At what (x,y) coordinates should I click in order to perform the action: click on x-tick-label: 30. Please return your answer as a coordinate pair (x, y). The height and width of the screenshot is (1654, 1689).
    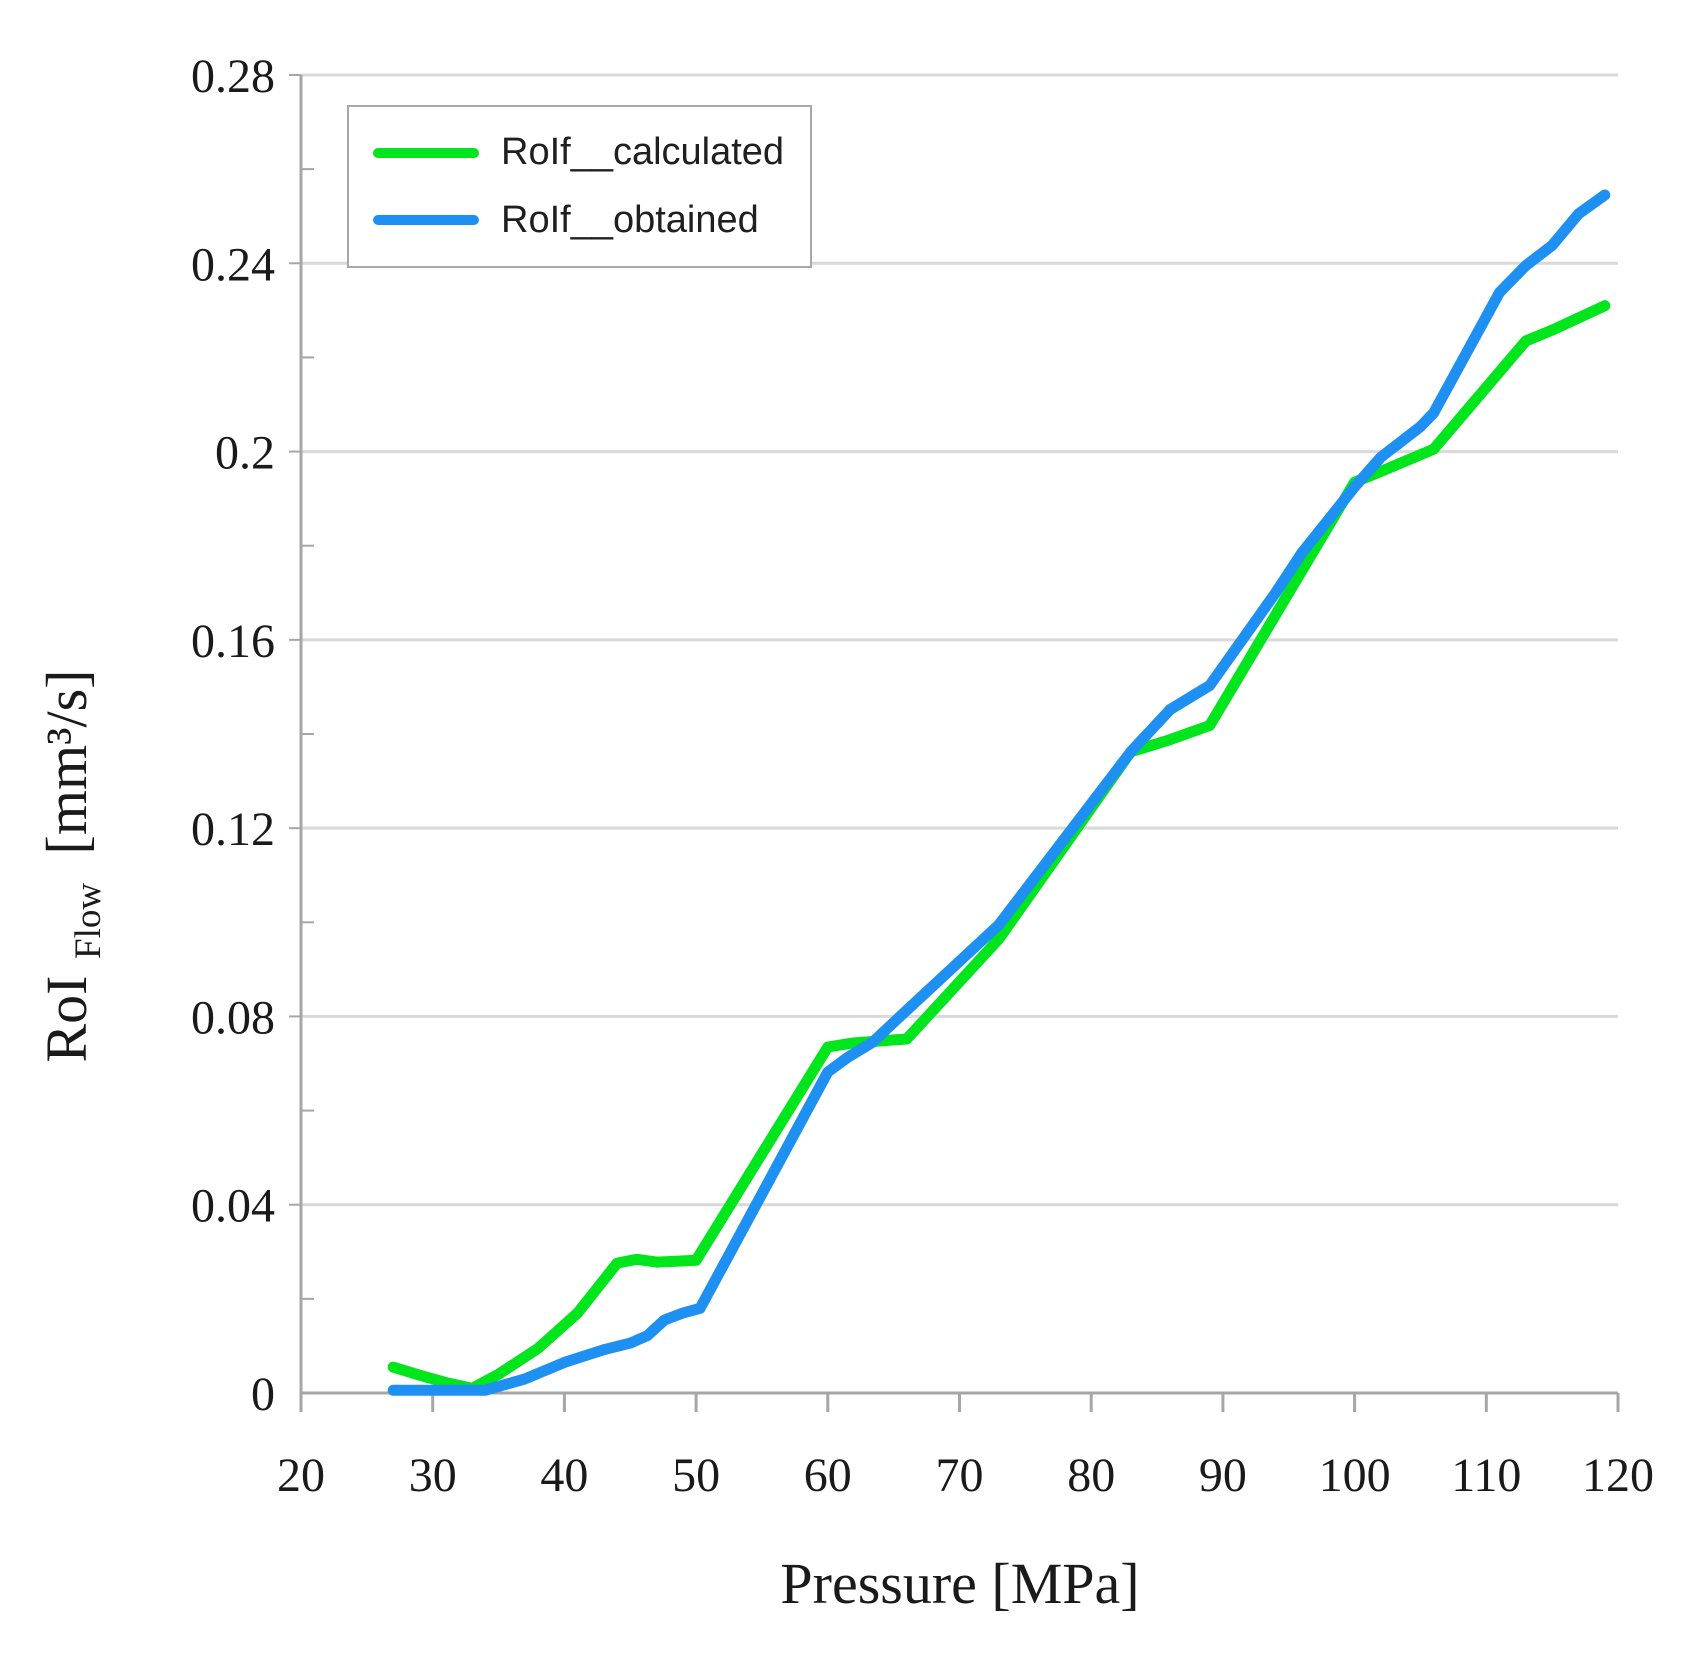
    Looking at the image, I should click on (433, 1475).